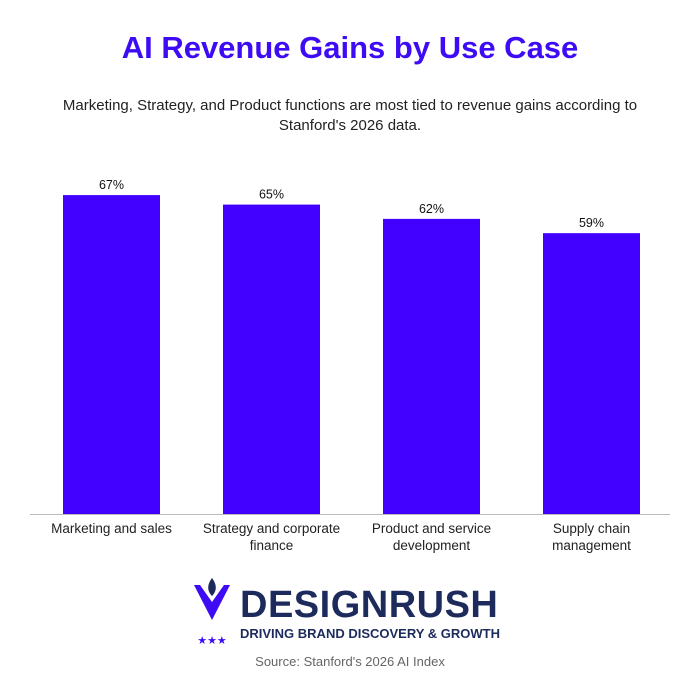 This screenshot has height=676, width=700. Describe the element at coordinates (350, 47) in the screenshot. I see `chart-title: AI Revenue Gains by Use Case` at that location.